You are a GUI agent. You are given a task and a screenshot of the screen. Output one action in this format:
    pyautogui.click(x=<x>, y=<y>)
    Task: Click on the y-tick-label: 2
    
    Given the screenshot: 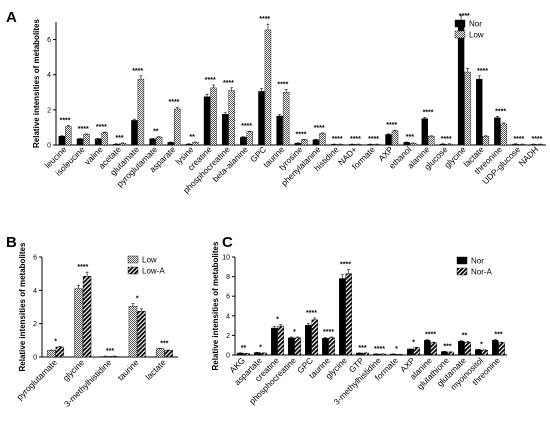 What is the action you would take?
    pyautogui.click(x=35, y=324)
    